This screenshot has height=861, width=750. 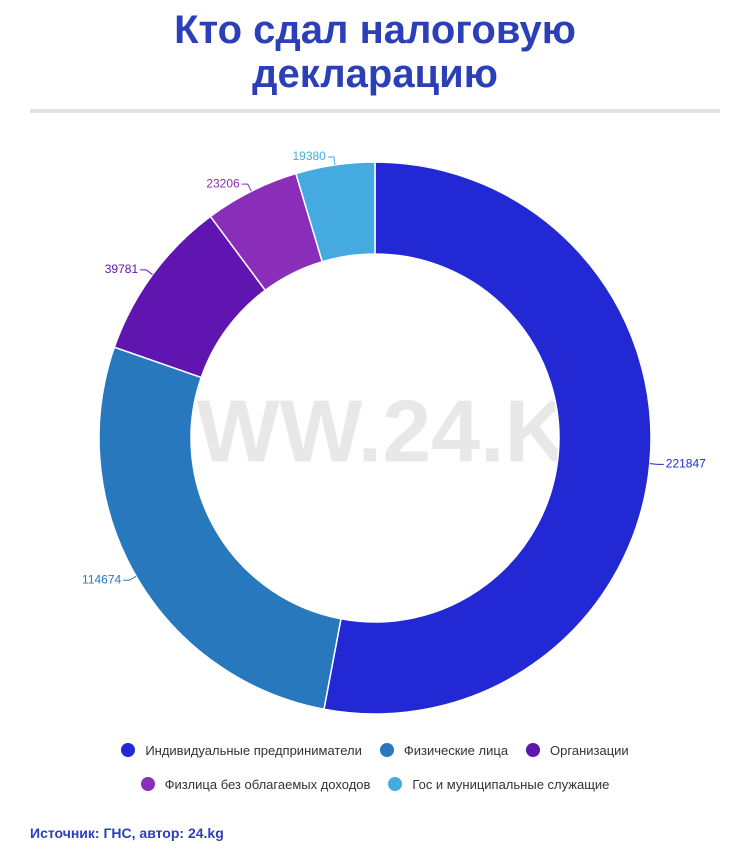 What do you see at coordinates (456, 750) in the screenshot?
I see `legend-label: Физические лица` at bounding box center [456, 750].